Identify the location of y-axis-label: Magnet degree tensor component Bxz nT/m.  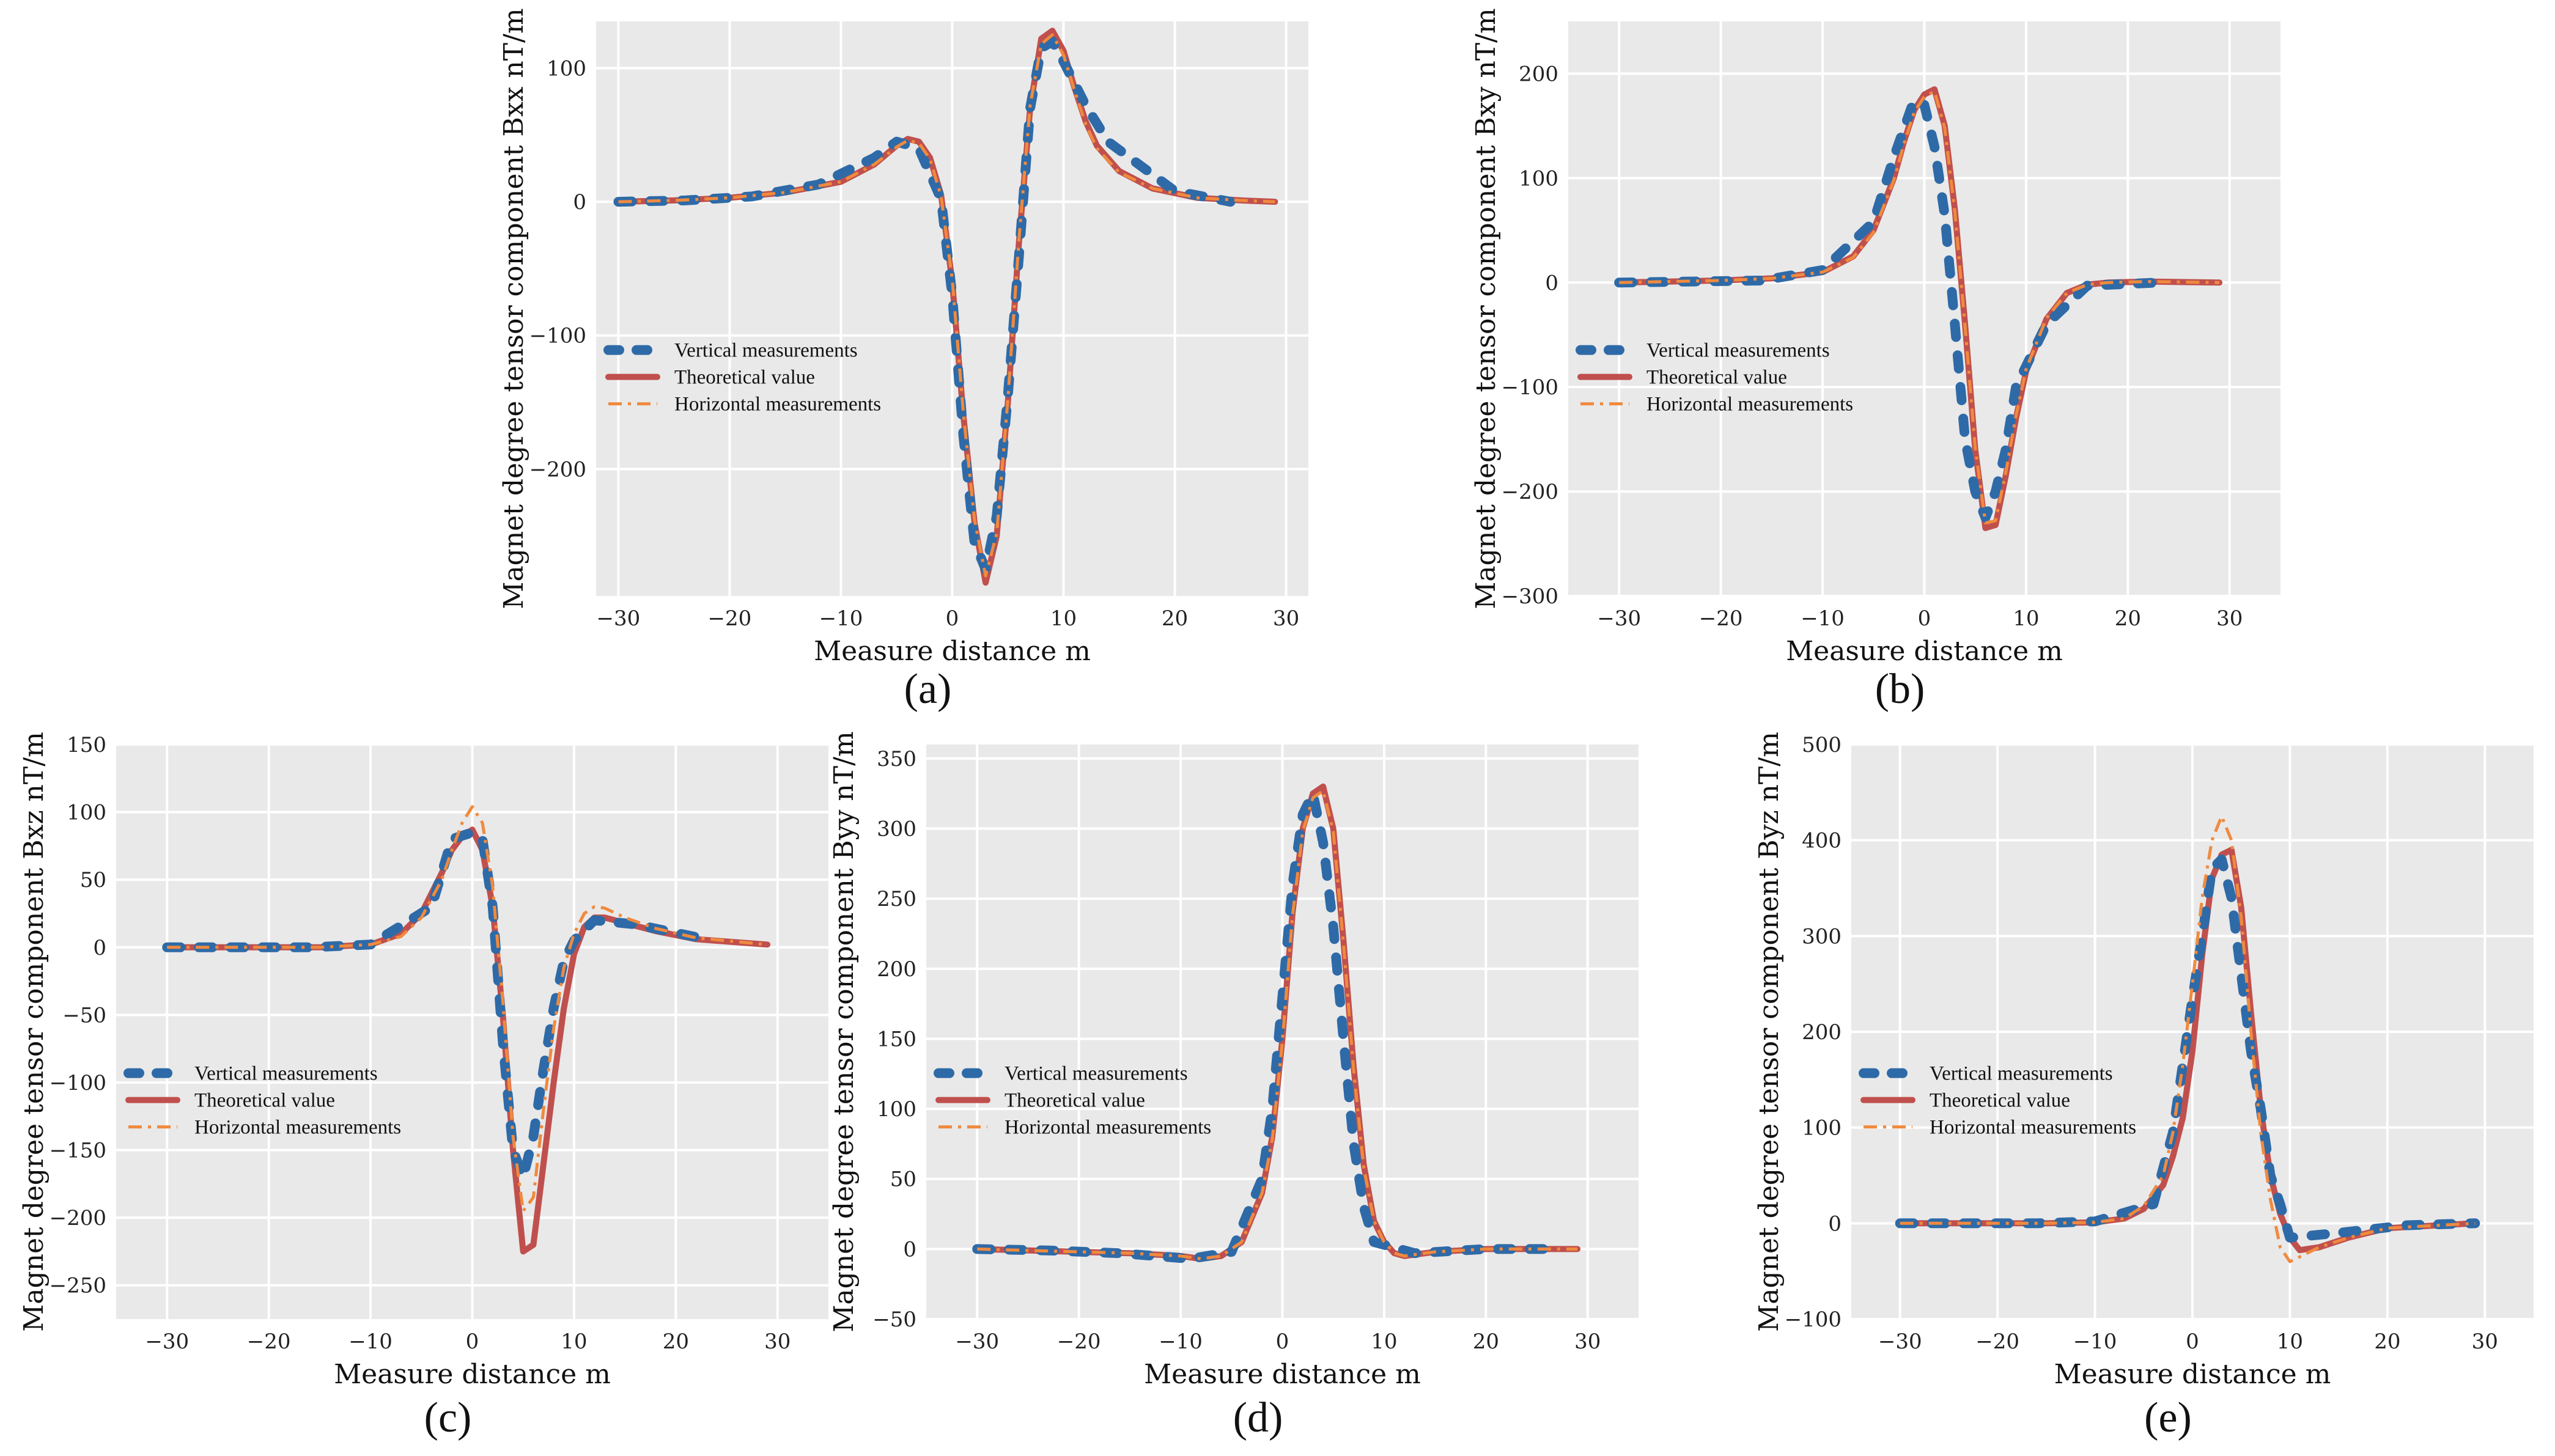
(34, 1032).